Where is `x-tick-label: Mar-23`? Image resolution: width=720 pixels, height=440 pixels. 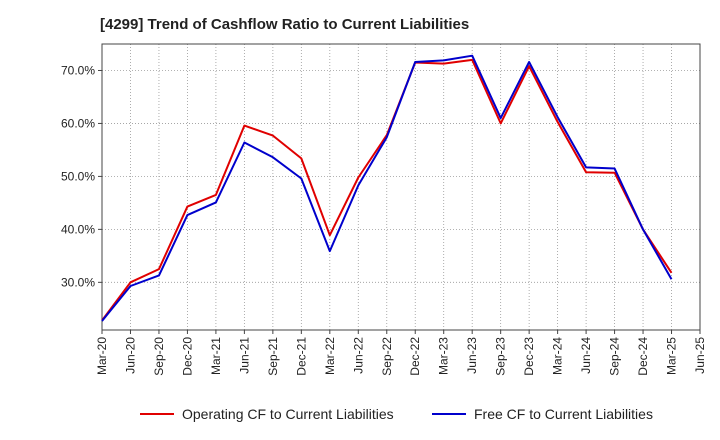 x-tick-label: Mar-23 is located at coordinates (444, 356).